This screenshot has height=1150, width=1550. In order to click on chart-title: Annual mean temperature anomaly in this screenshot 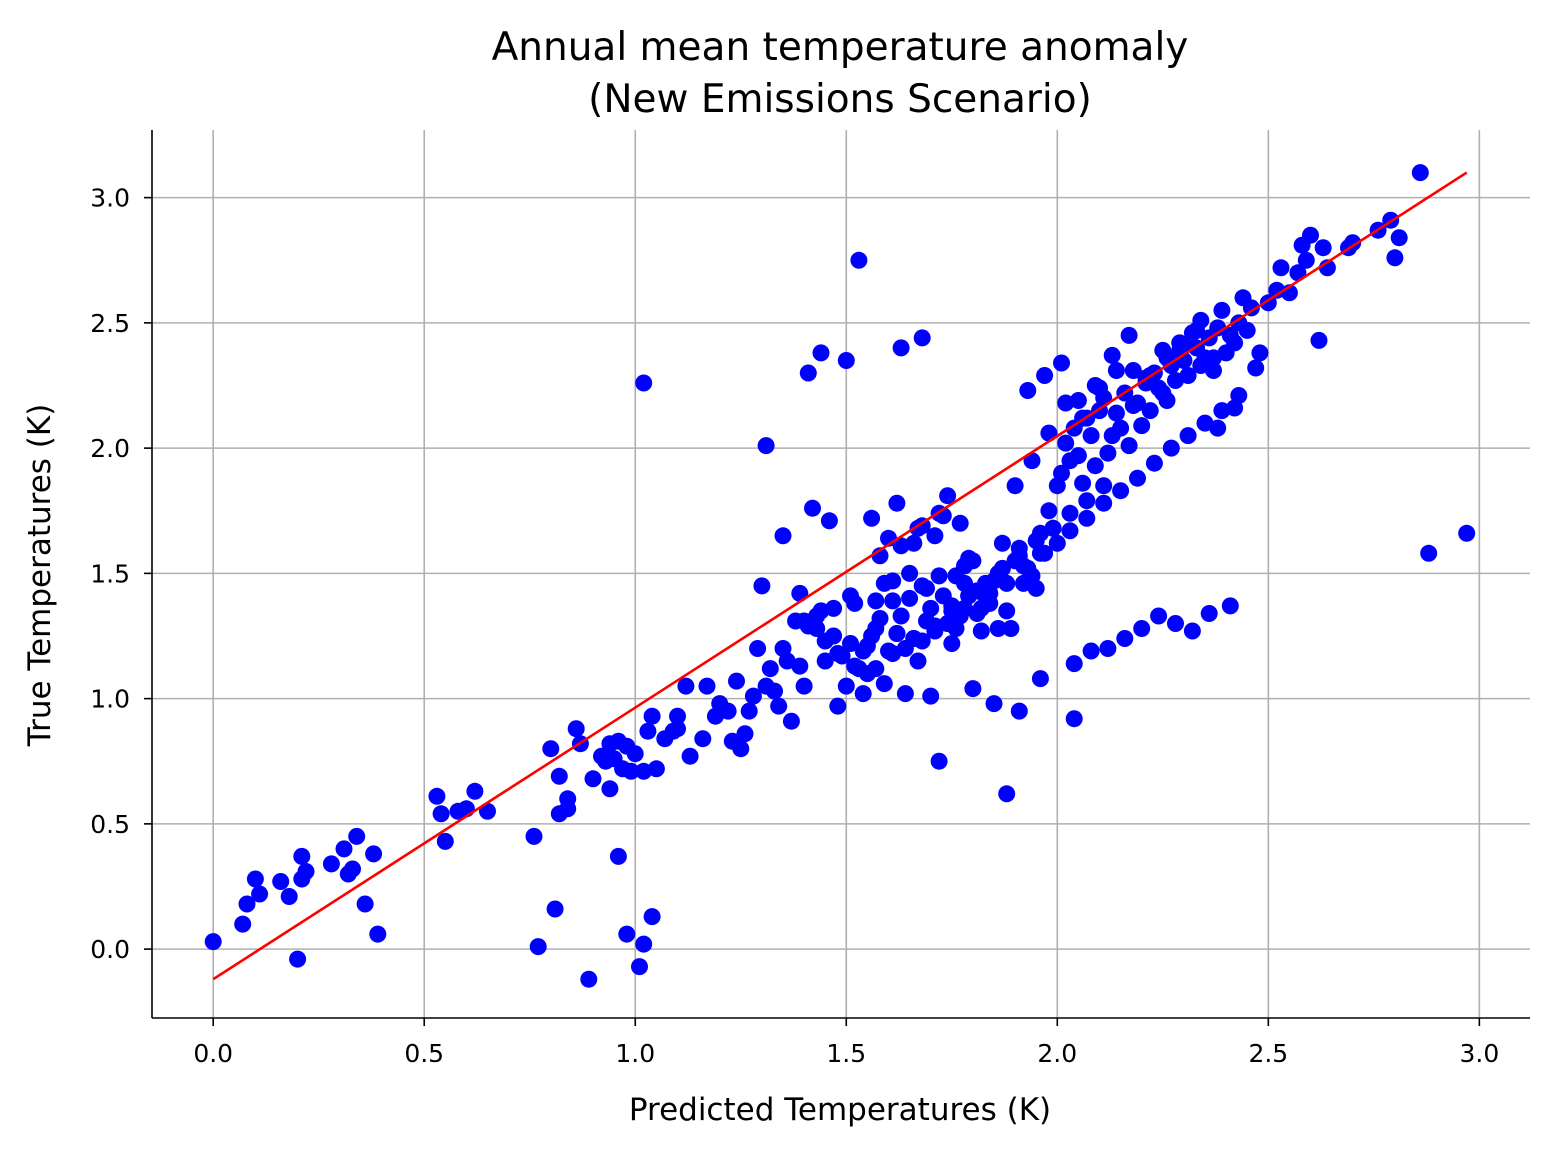, I will do `click(840, 47)`.